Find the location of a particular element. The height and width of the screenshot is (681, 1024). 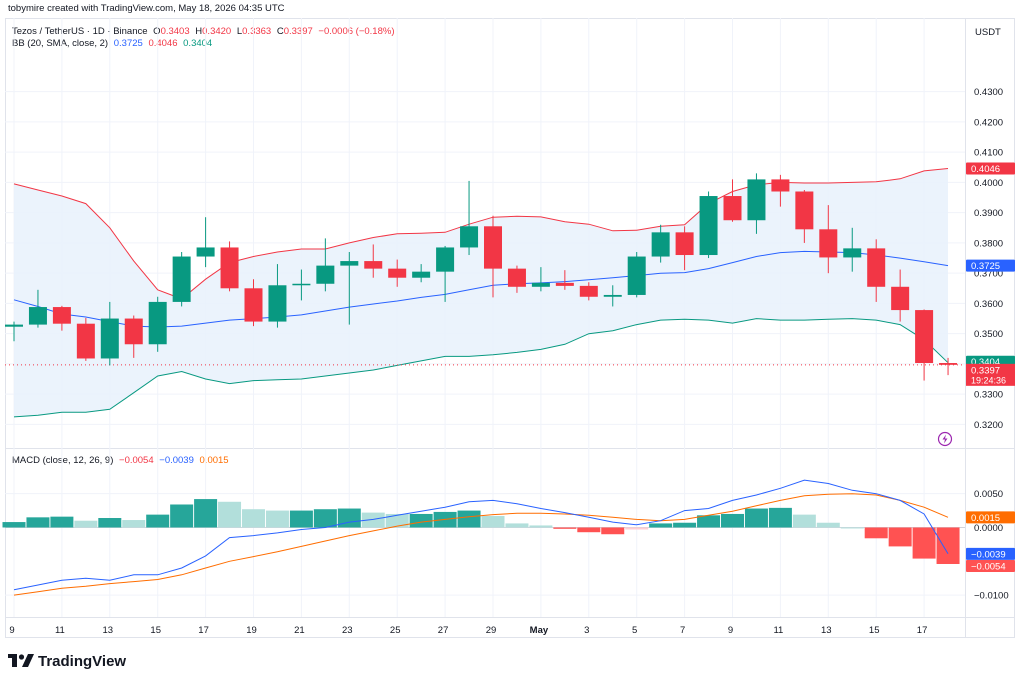

symbol-name: Tezos / TetherUS · 1D · Binance is located at coordinates (80, 31).